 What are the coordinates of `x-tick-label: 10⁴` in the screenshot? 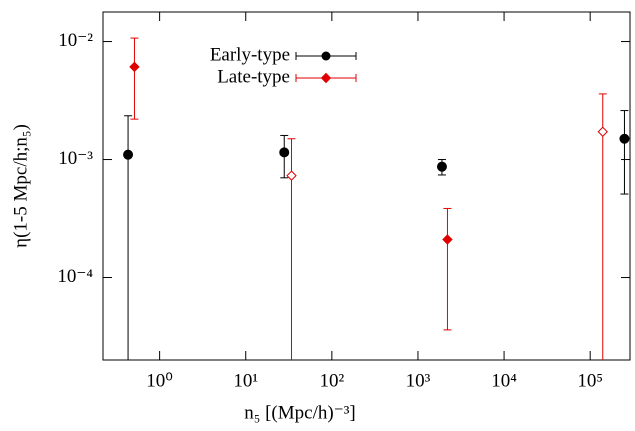 It's located at (504, 380).